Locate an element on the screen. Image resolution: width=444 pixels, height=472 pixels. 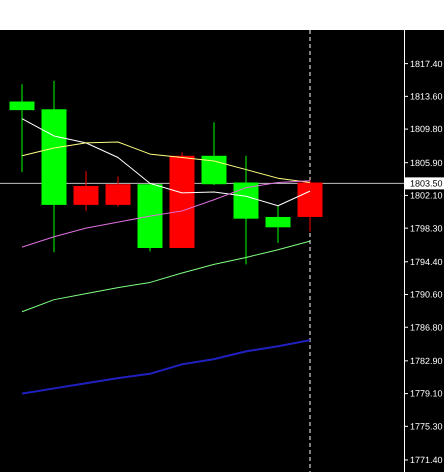
y-tick-label: 1813.60 is located at coordinates (426, 96).